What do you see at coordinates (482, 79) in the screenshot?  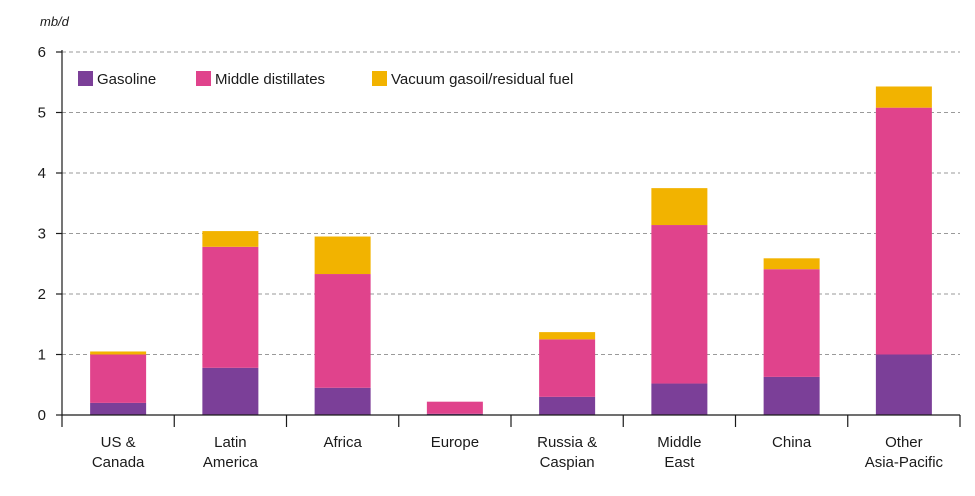 I see `legend-label-2: Vacuum gasoil/residual fuel` at bounding box center [482, 79].